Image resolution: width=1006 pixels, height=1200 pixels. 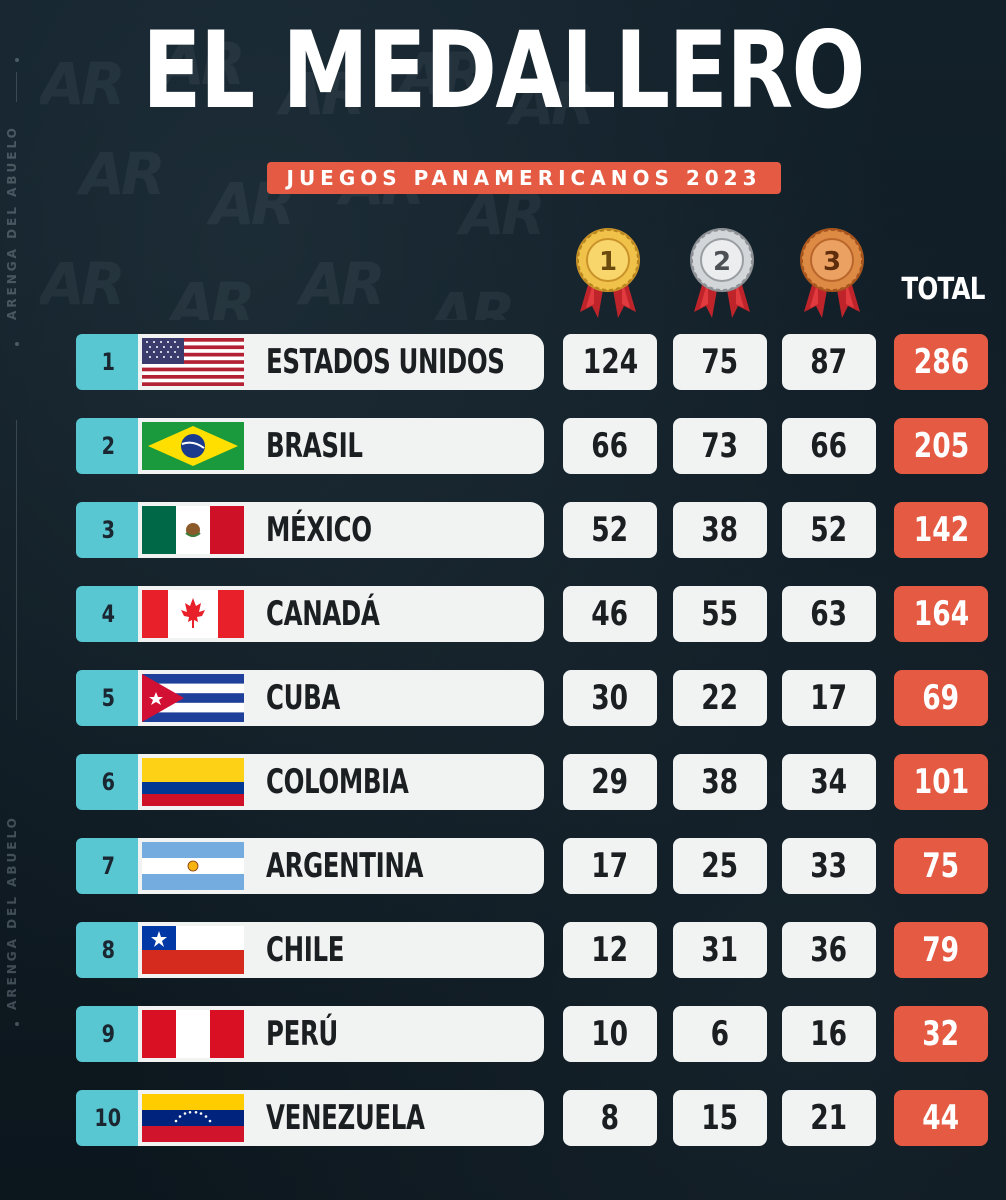 What do you see at coordinates (536, 1034) in the screenshot?
I see `table-row: 9 PERÚ 10 6 16 32` at bounding box center [536, 1034].